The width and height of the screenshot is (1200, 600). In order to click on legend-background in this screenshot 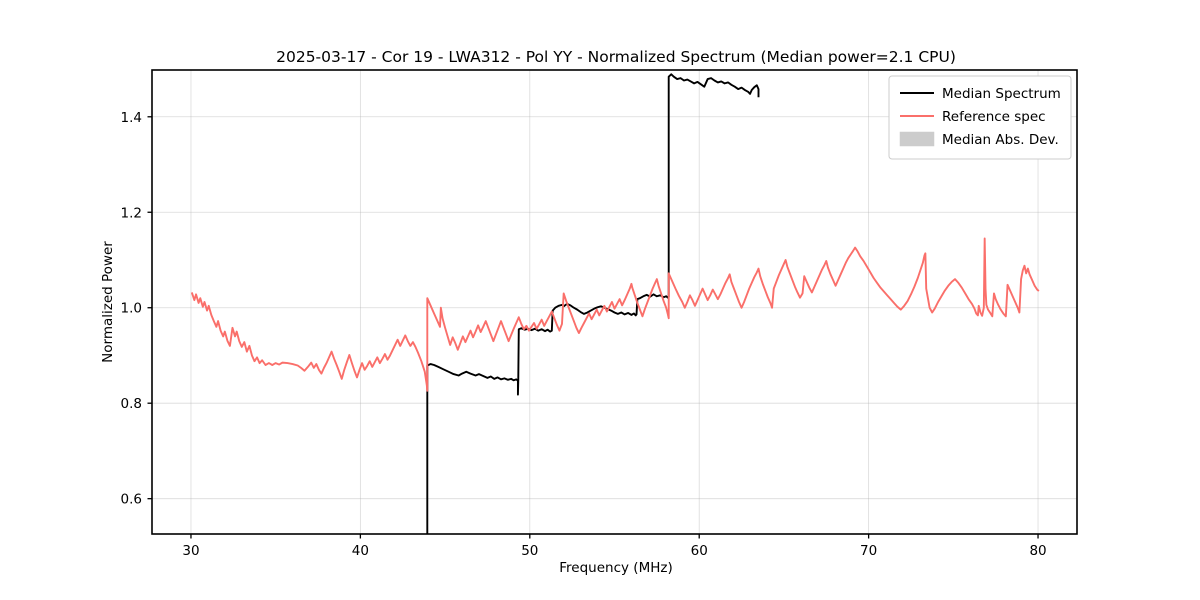, I will do `click(980, 117)`.